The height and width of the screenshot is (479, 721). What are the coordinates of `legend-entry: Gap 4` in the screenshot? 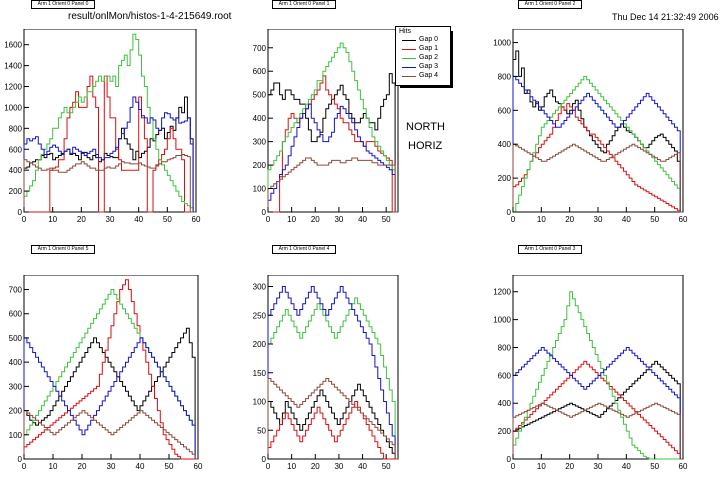 It's located at (425, 76).